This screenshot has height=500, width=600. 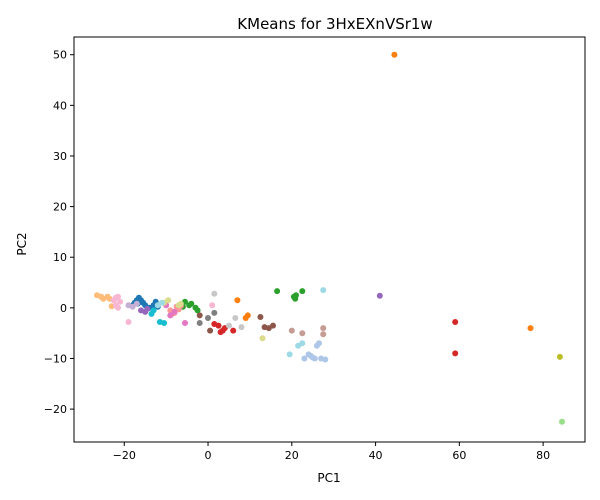 What do you see at coordinates (55, 358) in the screenshot?
I see `y-tick-label: −10` at bounding box center [55, 358].